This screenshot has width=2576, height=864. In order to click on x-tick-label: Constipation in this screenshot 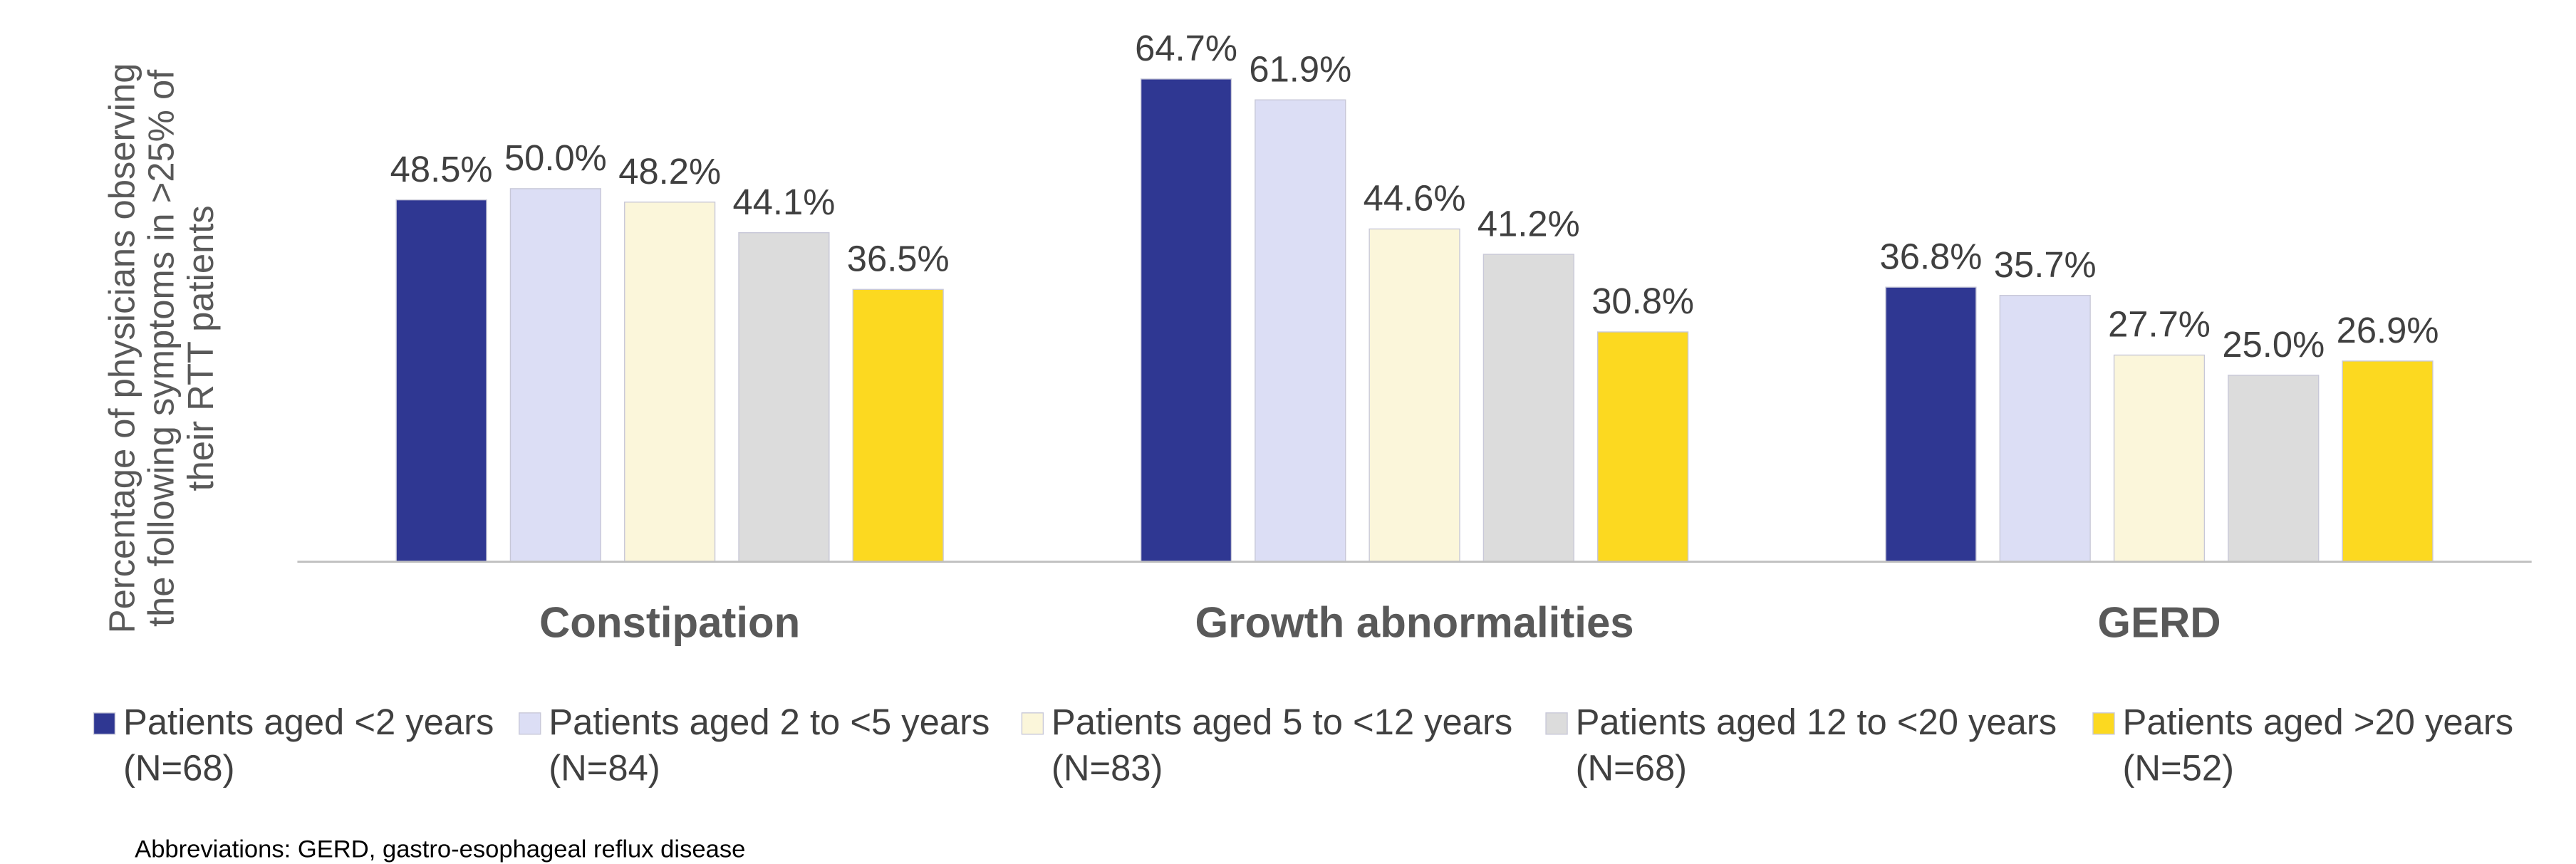, I will do `click(669, 622)`.